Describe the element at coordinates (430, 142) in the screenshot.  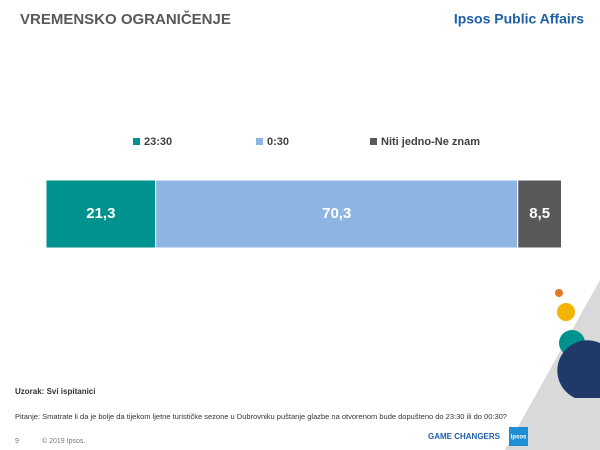
I see `legend-label: Niti jedno-Ne znam` at that location.